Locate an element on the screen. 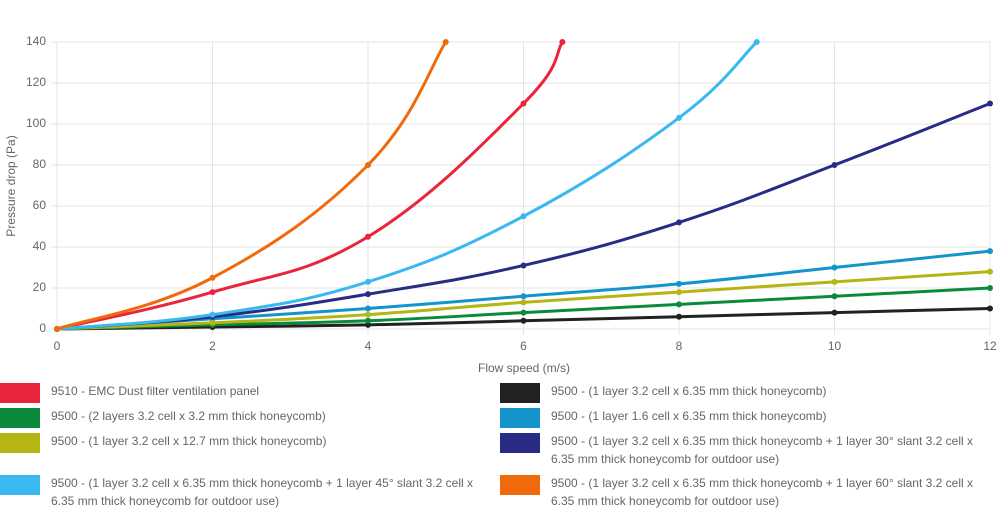 The image size is (1000, 514). y-axis-title: Pressure drop (Pa) is located at coordinates (11, 185).